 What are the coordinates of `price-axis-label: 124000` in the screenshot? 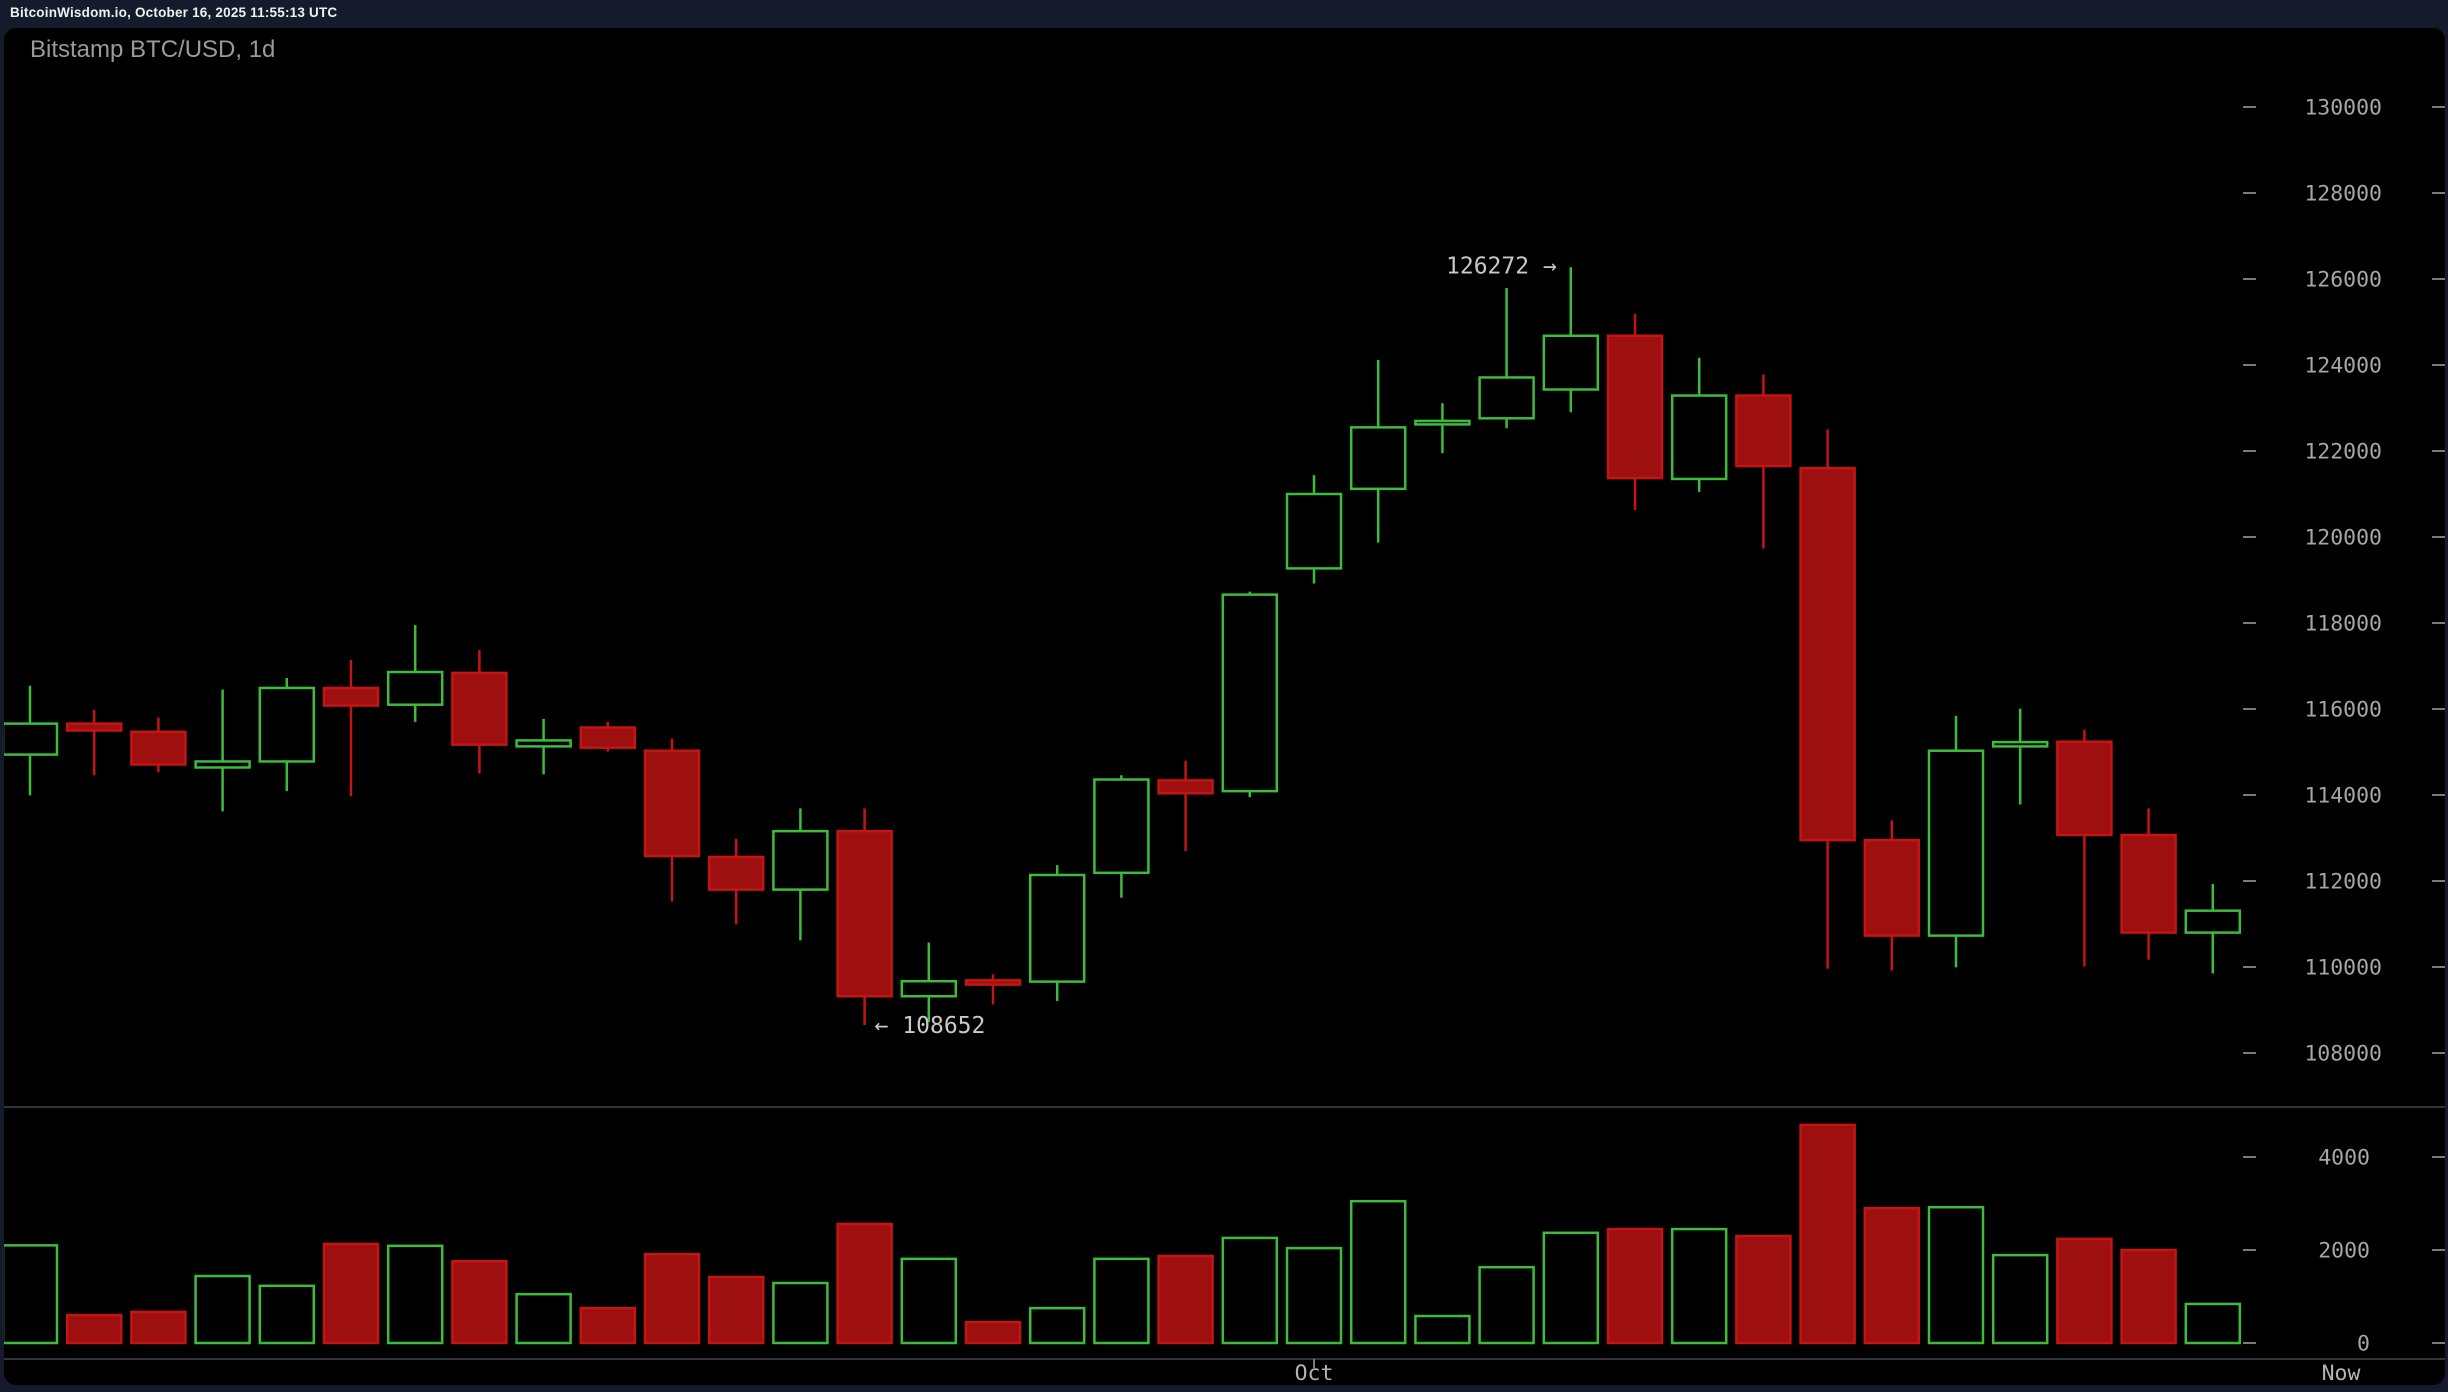 It's located at (2343, 366).